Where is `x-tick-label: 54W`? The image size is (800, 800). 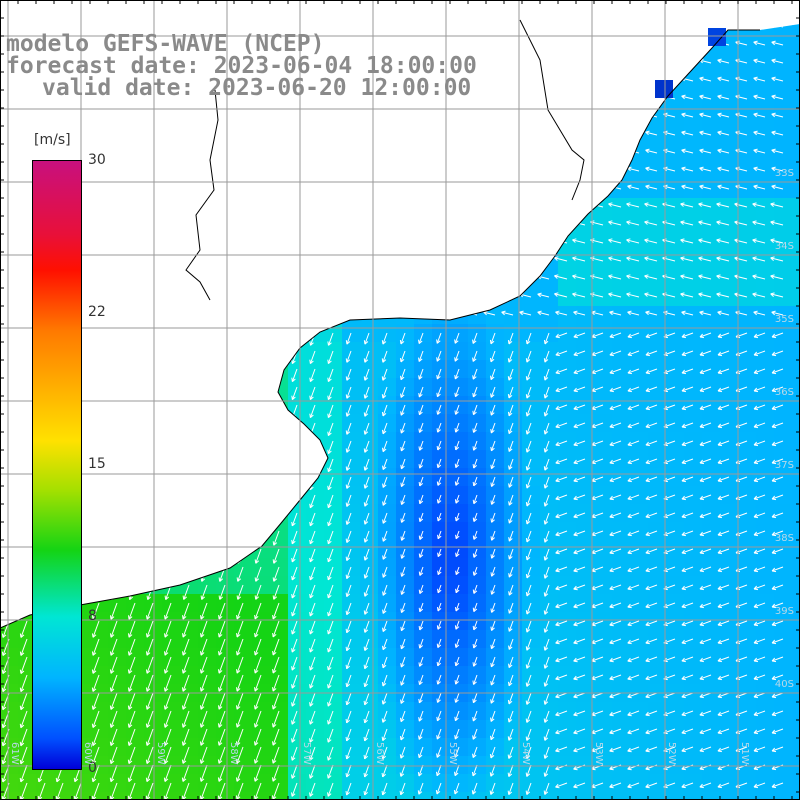
x-tick-label: 54W is located at coordinates (525, 753).